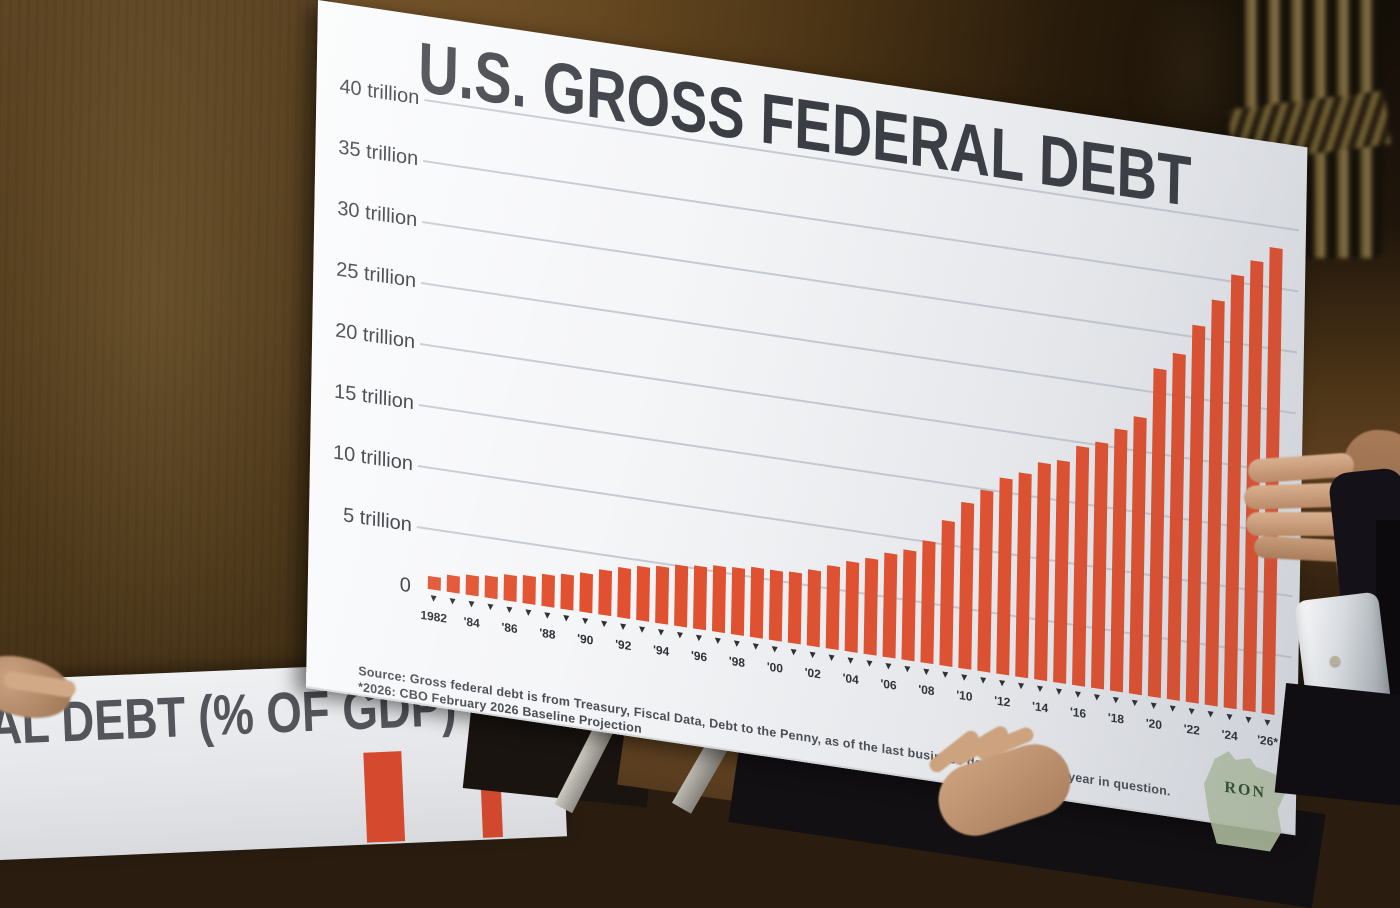 The height and width of the screenshot is (908, 1400). I want to click on year-tick-triangle-1986, so click(509, 610).